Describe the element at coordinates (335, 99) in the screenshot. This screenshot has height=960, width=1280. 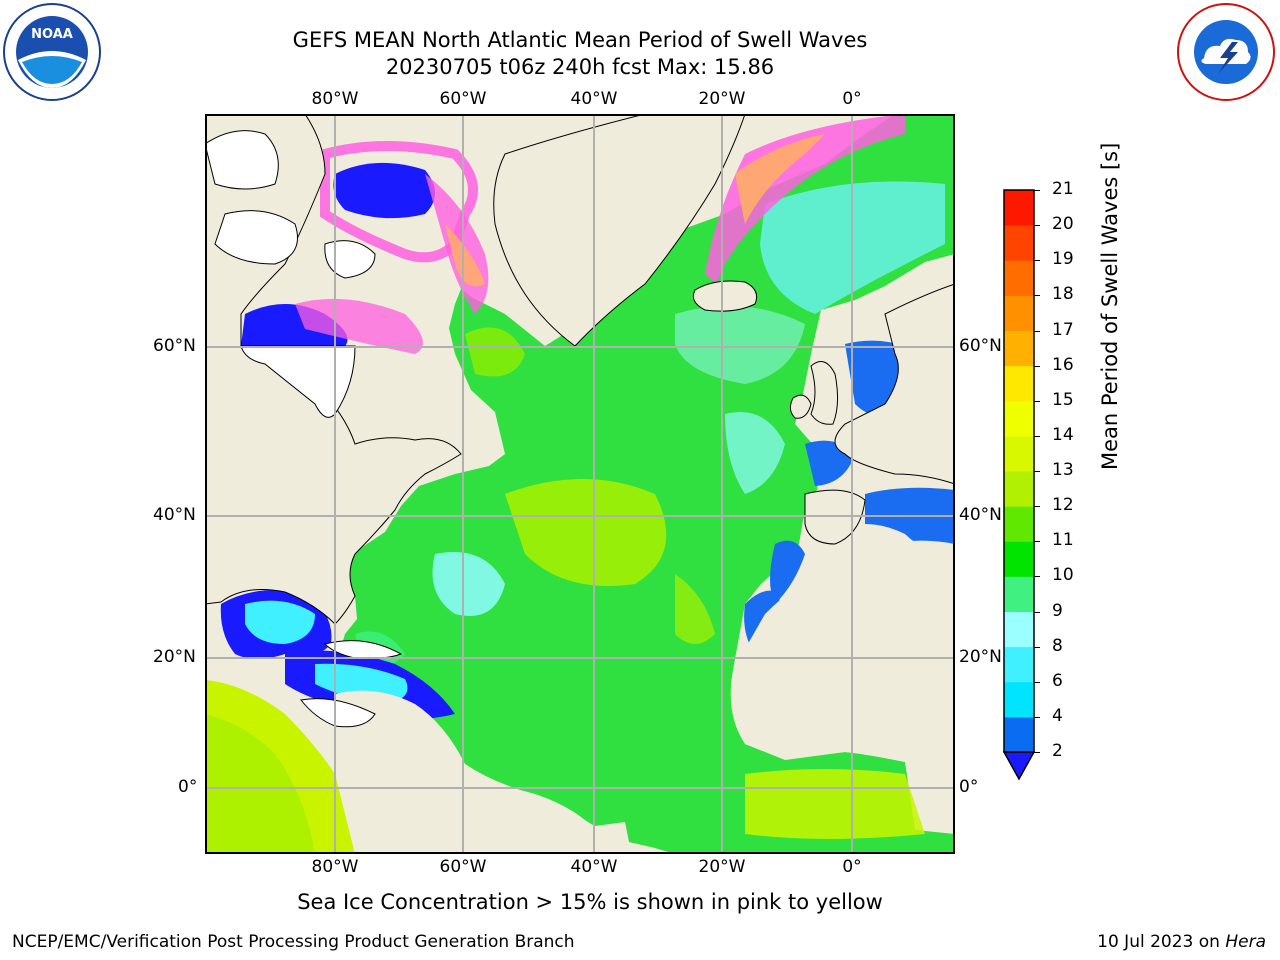
I see `lon-label-top: 80°W` at that location.